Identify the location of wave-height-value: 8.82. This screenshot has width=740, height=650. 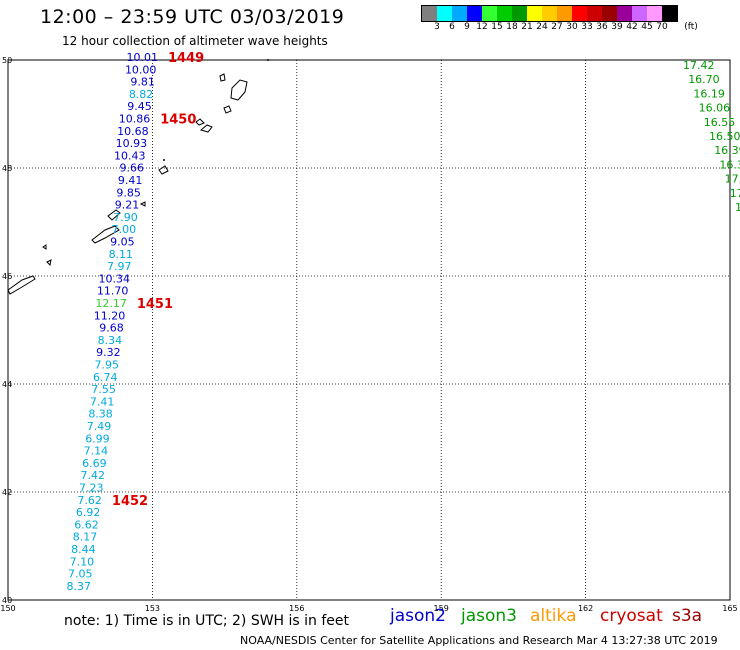
(141, 94).